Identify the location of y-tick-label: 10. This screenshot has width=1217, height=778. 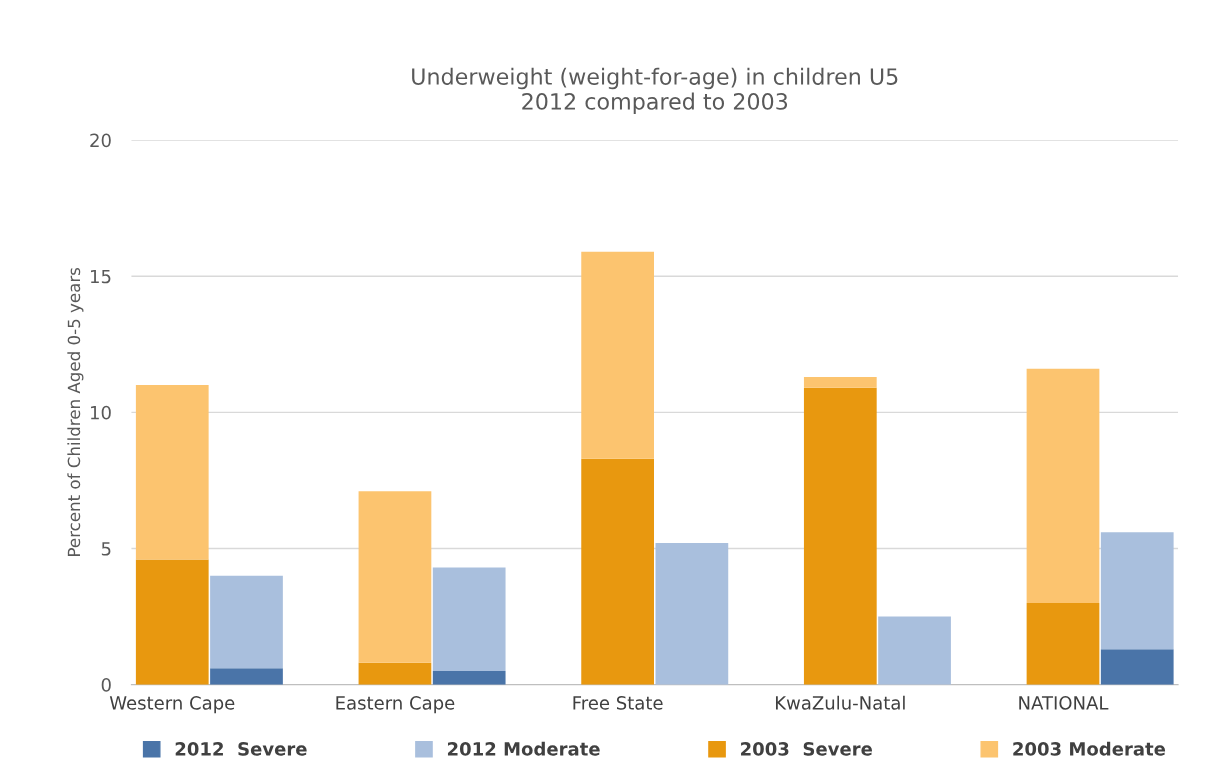
(101, 412).